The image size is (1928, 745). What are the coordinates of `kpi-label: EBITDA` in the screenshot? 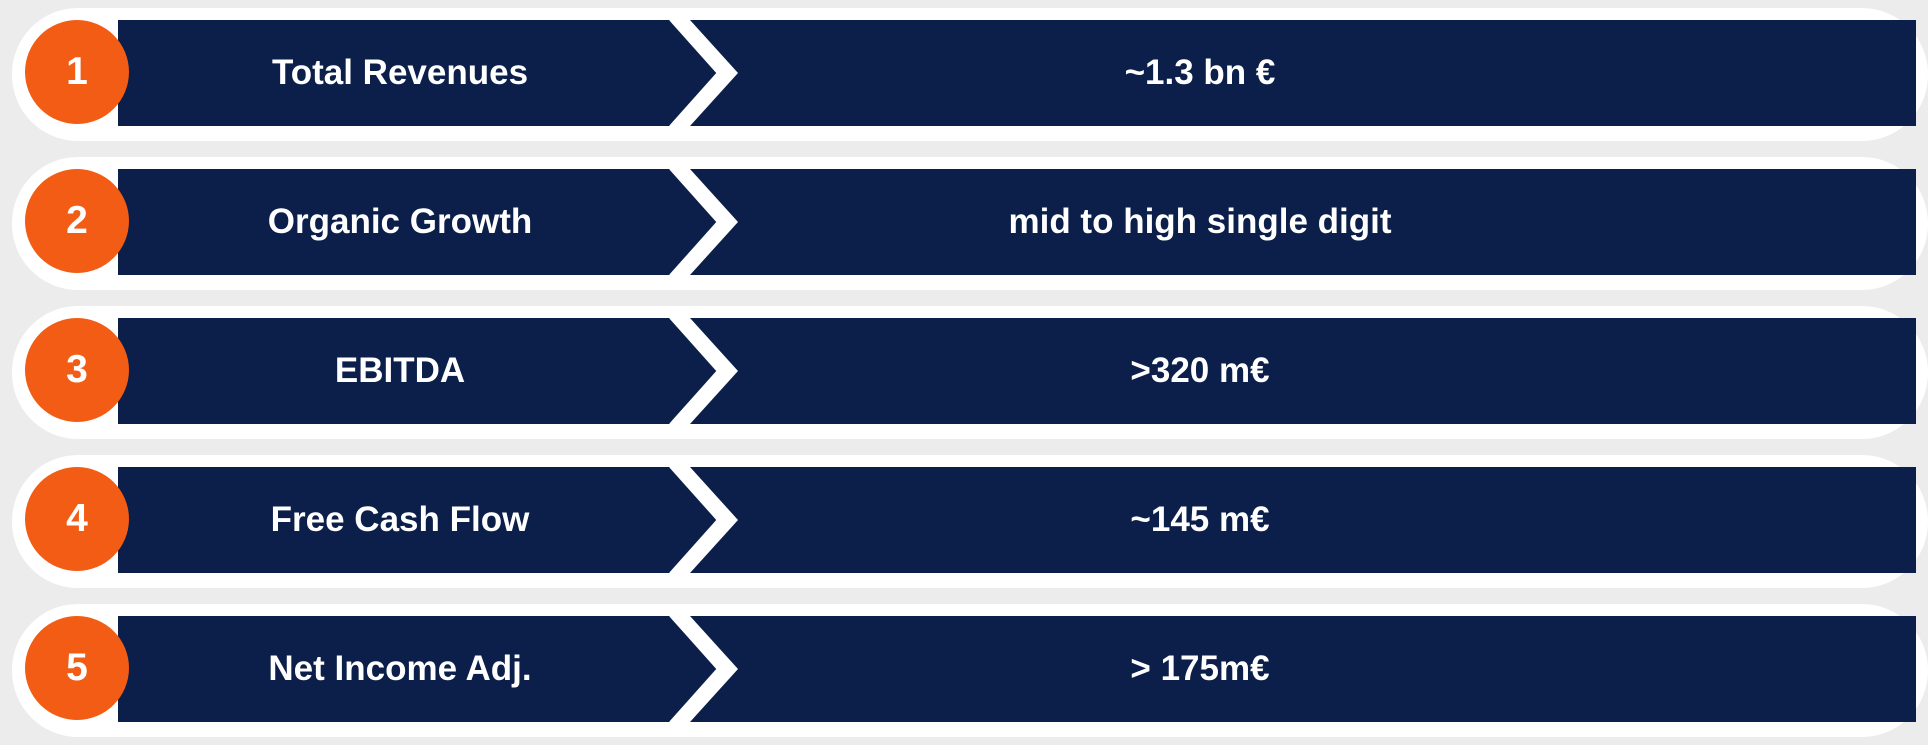 It's located at (400, 370).